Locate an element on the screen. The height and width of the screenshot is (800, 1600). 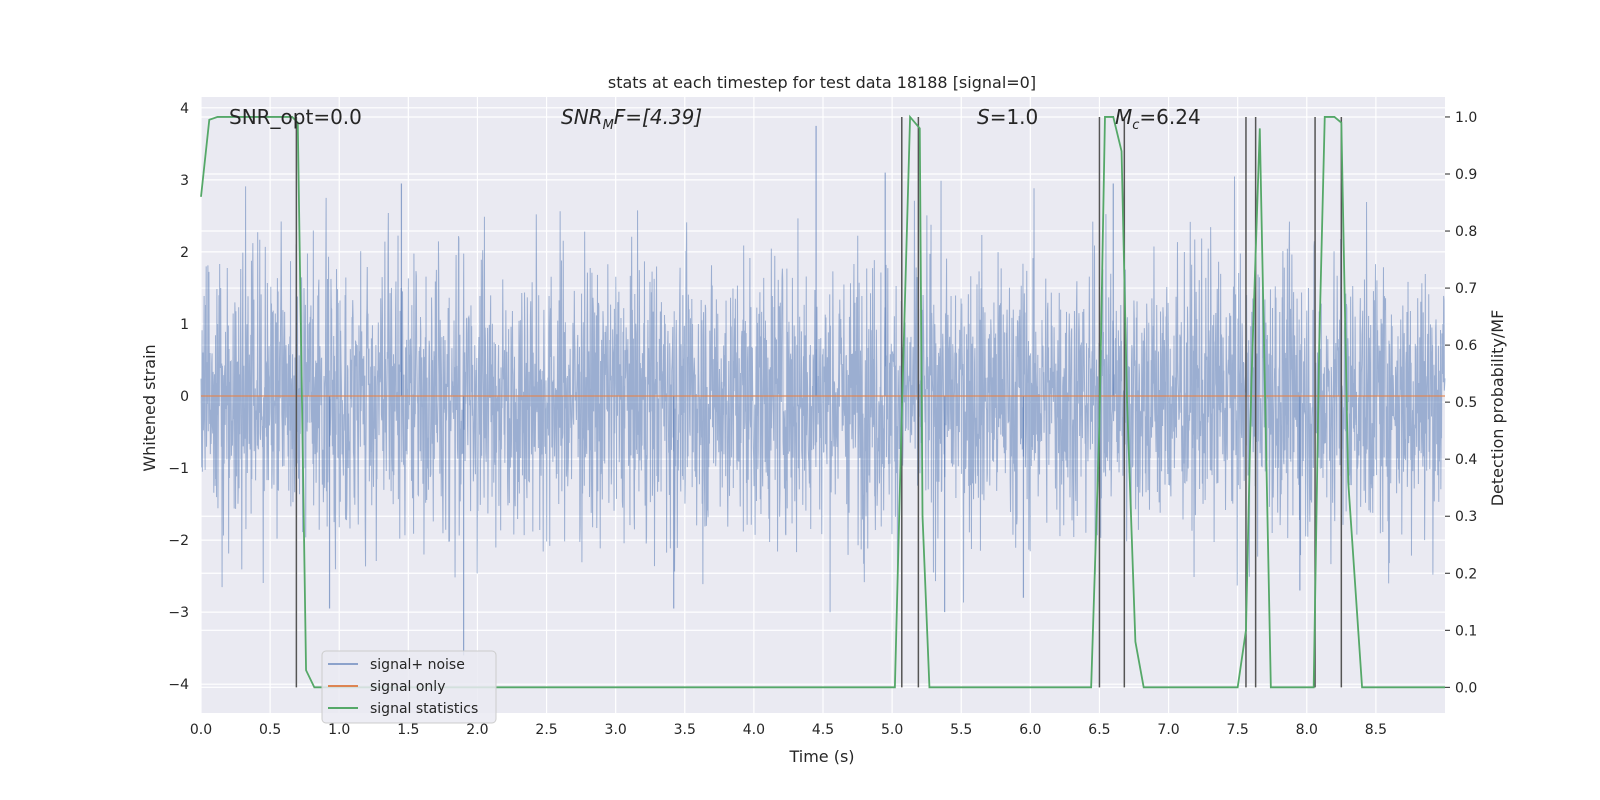
y-axis-label-left: Whitened strain is located at coordinates (149, 407).